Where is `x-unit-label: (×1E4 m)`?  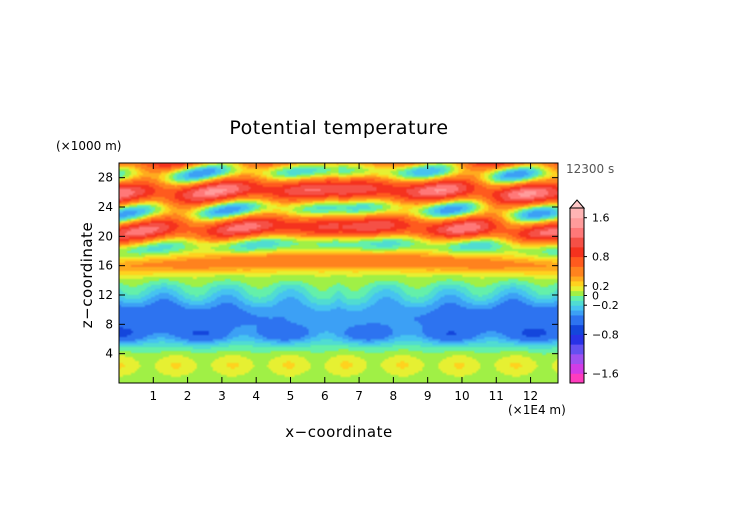 x-unit-label: (×1E4 m) is located at coordinates (537, 410).